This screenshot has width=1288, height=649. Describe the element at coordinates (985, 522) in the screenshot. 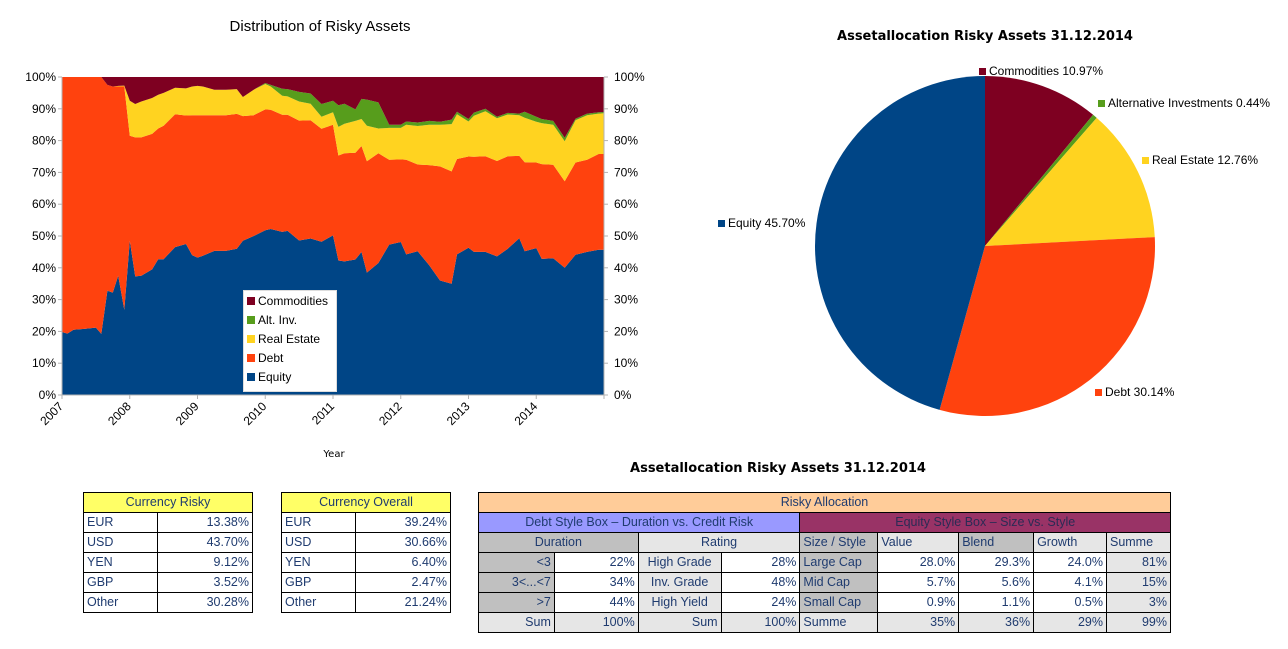

I see `equity-style-box-title: Equity Style Box – Size vs. Style` at that location.